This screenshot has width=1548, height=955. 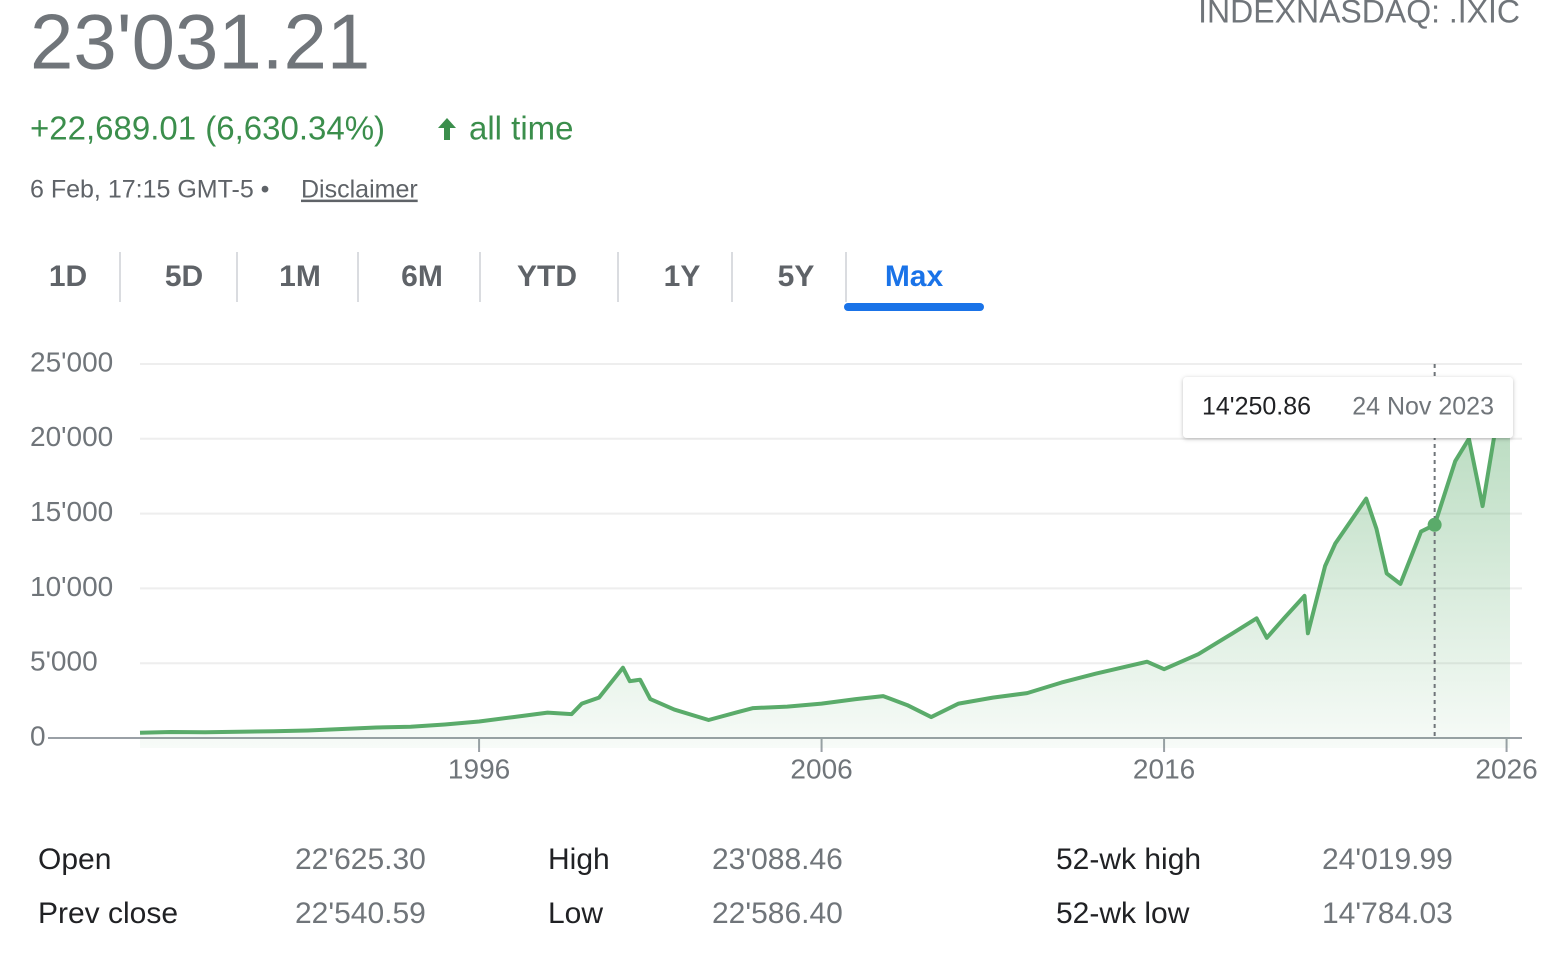 I want to click on x-tick-label: 1996, so click(x=479, y=768).